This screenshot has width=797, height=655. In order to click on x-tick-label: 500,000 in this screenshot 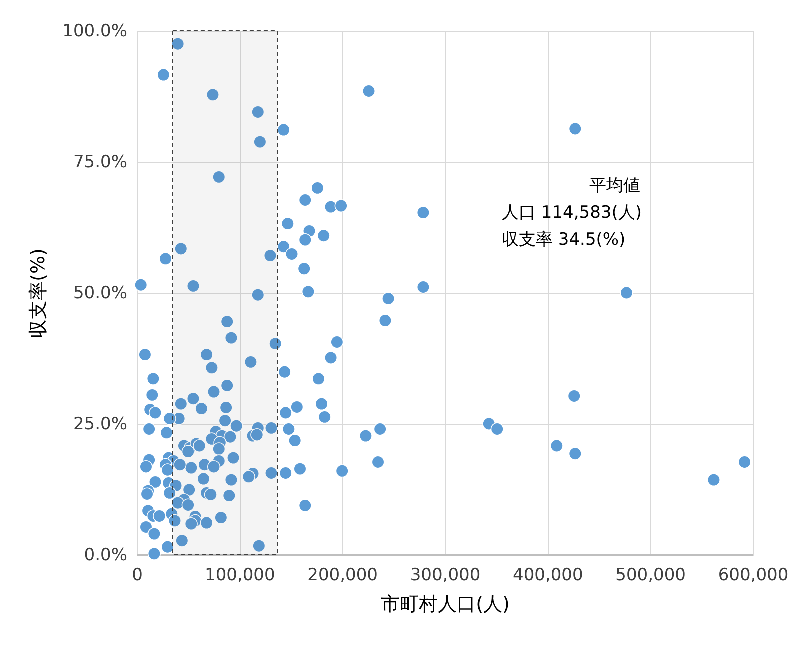, I will do `click(651, 576)`.